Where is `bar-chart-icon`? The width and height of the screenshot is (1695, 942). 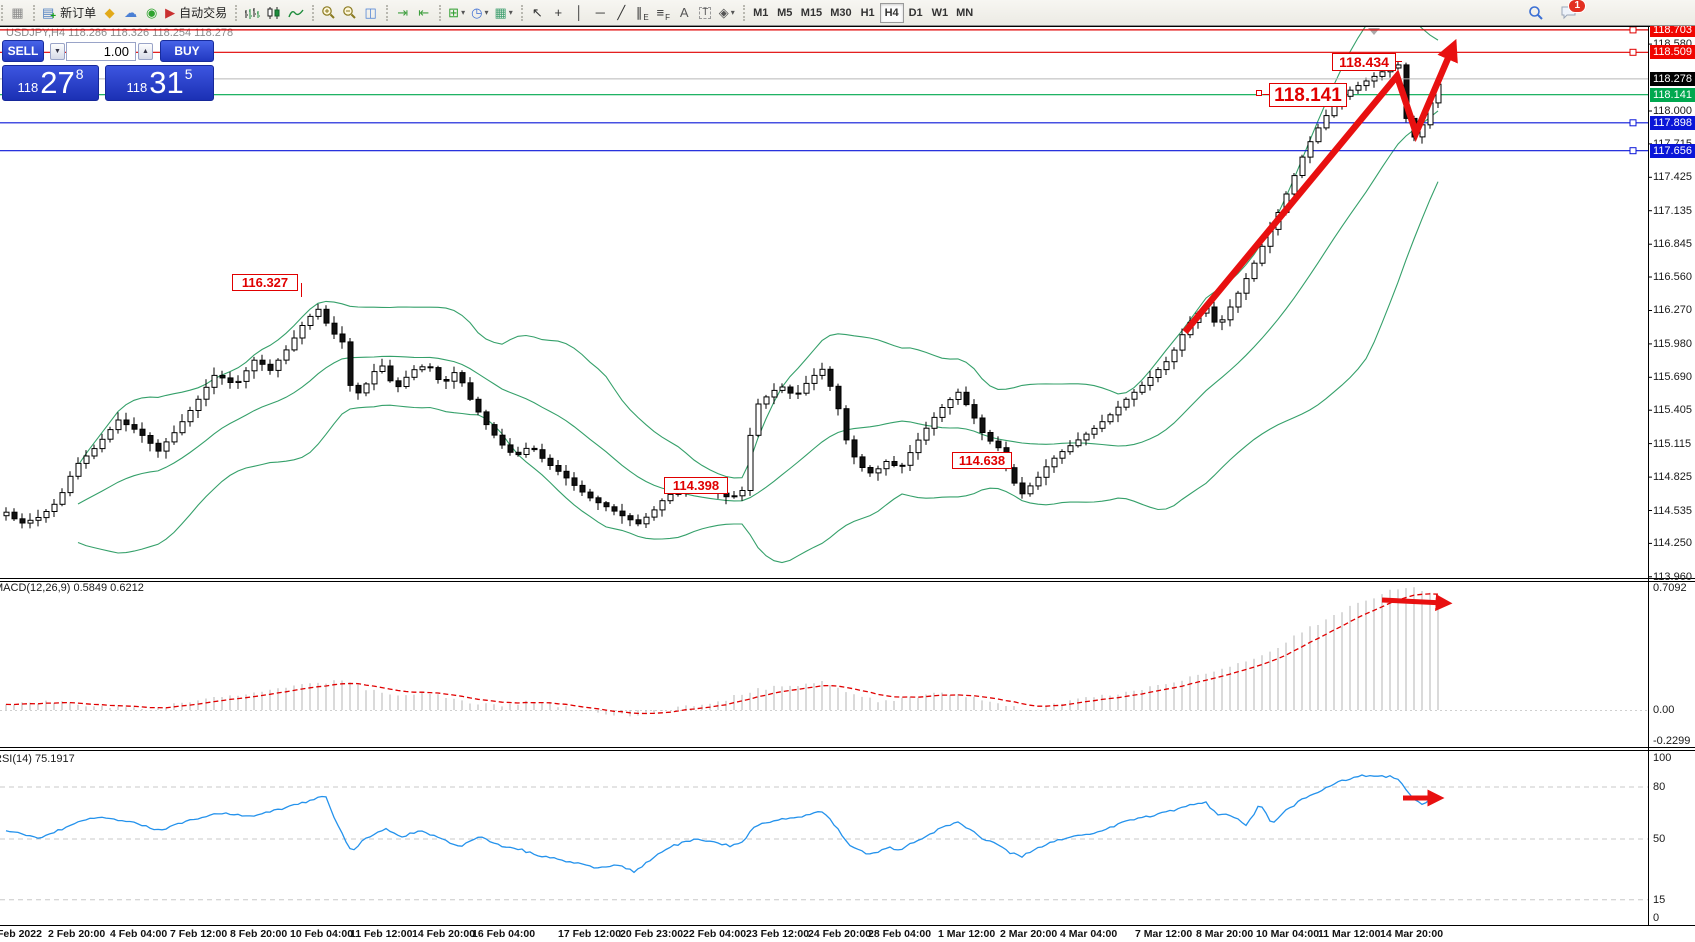 bar-chart-icon is located at coordinates (252, 12).